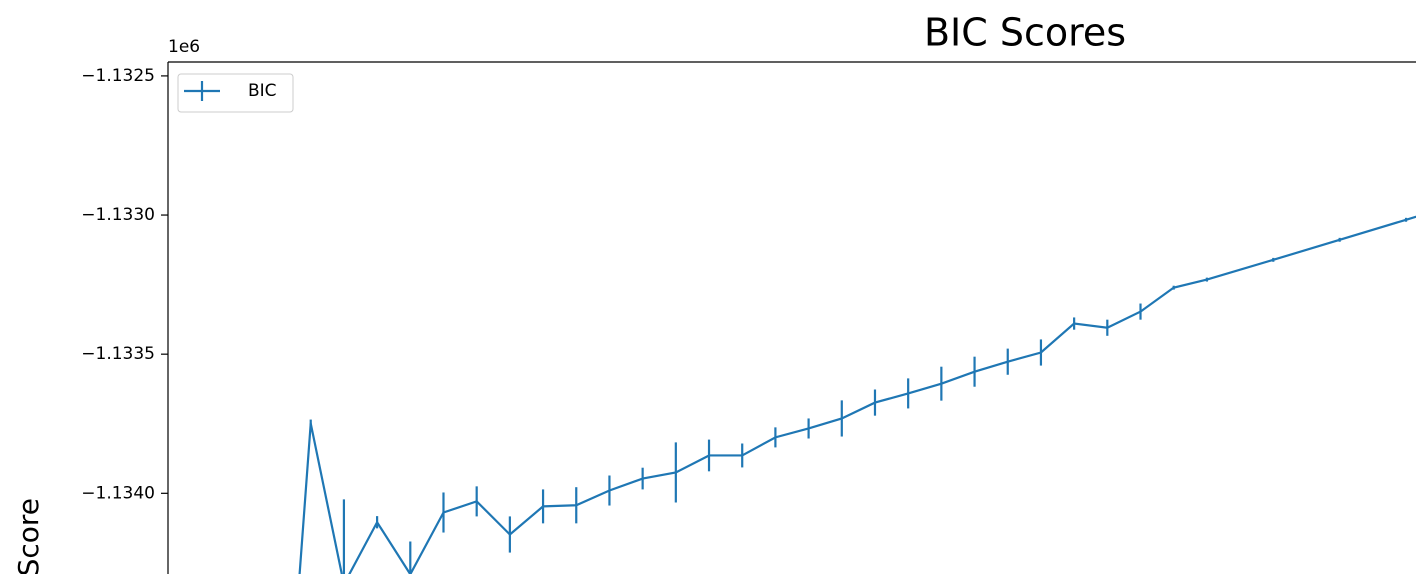 This screenshot has width=1416, height=574. Describe the element at coordinates (28, 536) in the screenshot. I see `y-axis-label: Score` at that location.